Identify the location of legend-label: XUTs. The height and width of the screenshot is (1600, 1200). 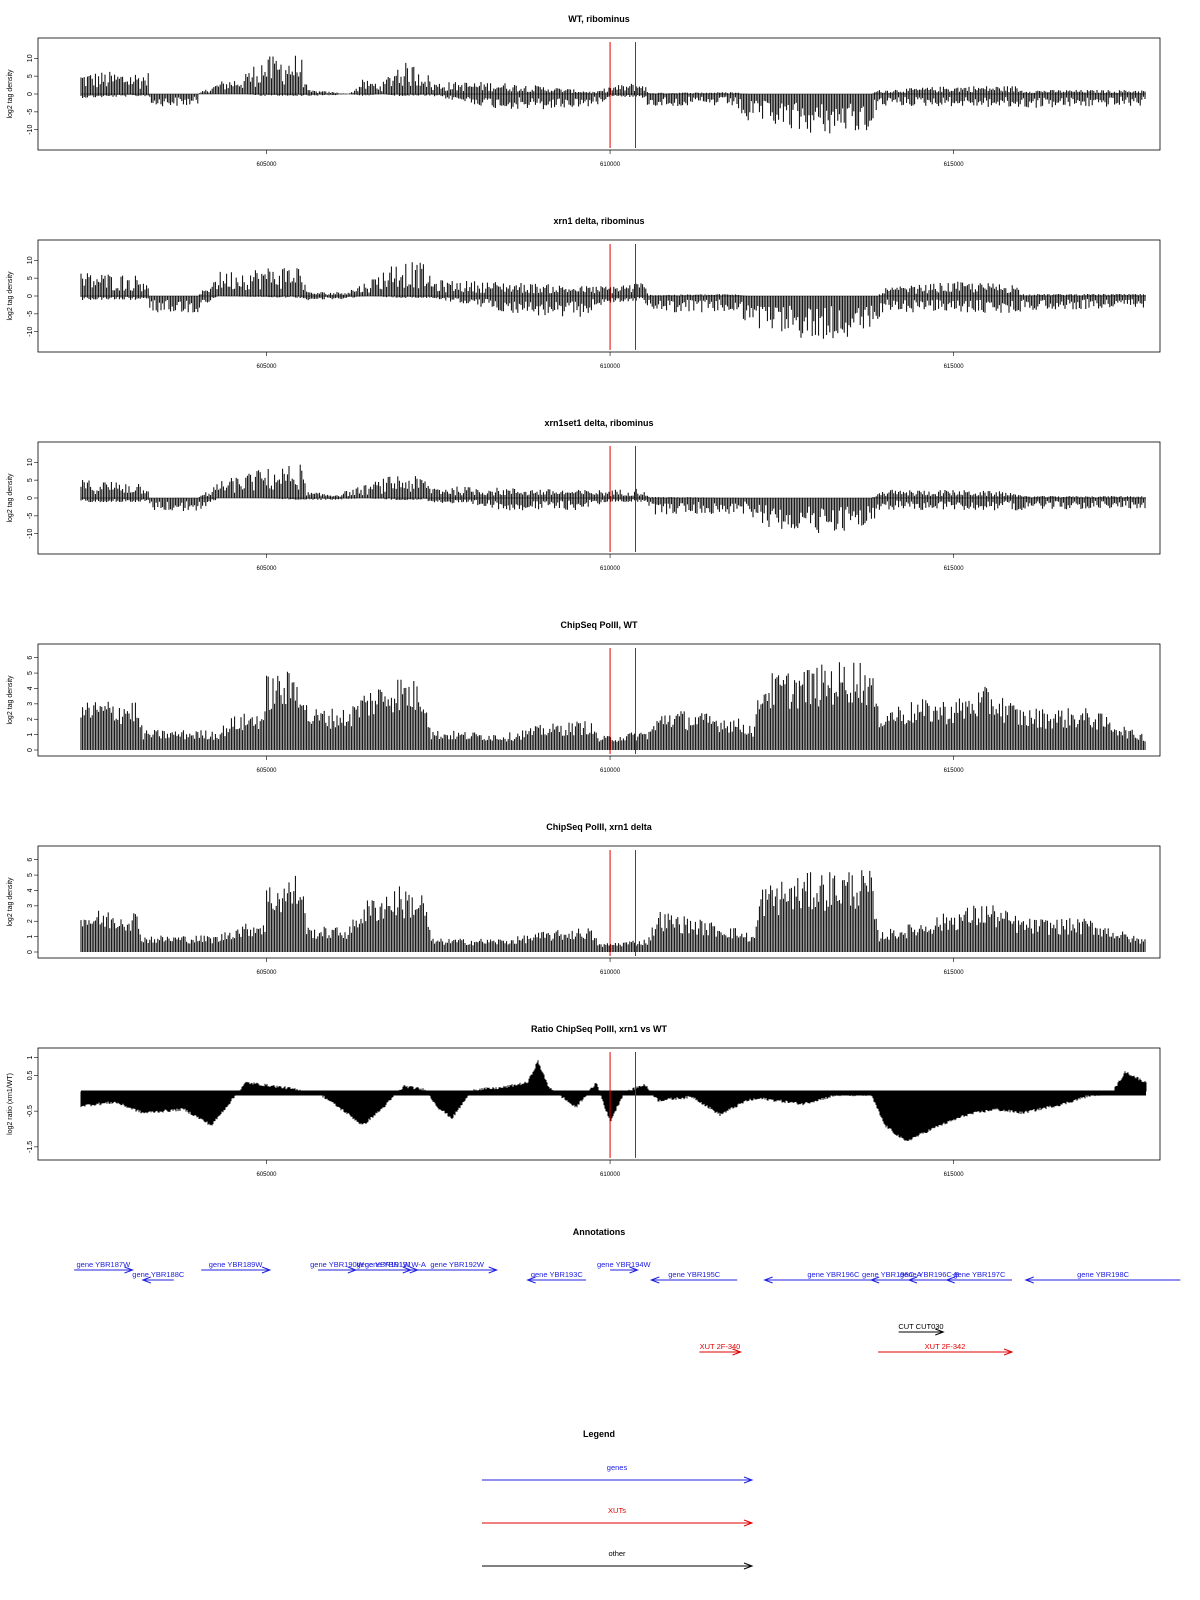
(617, 1510).